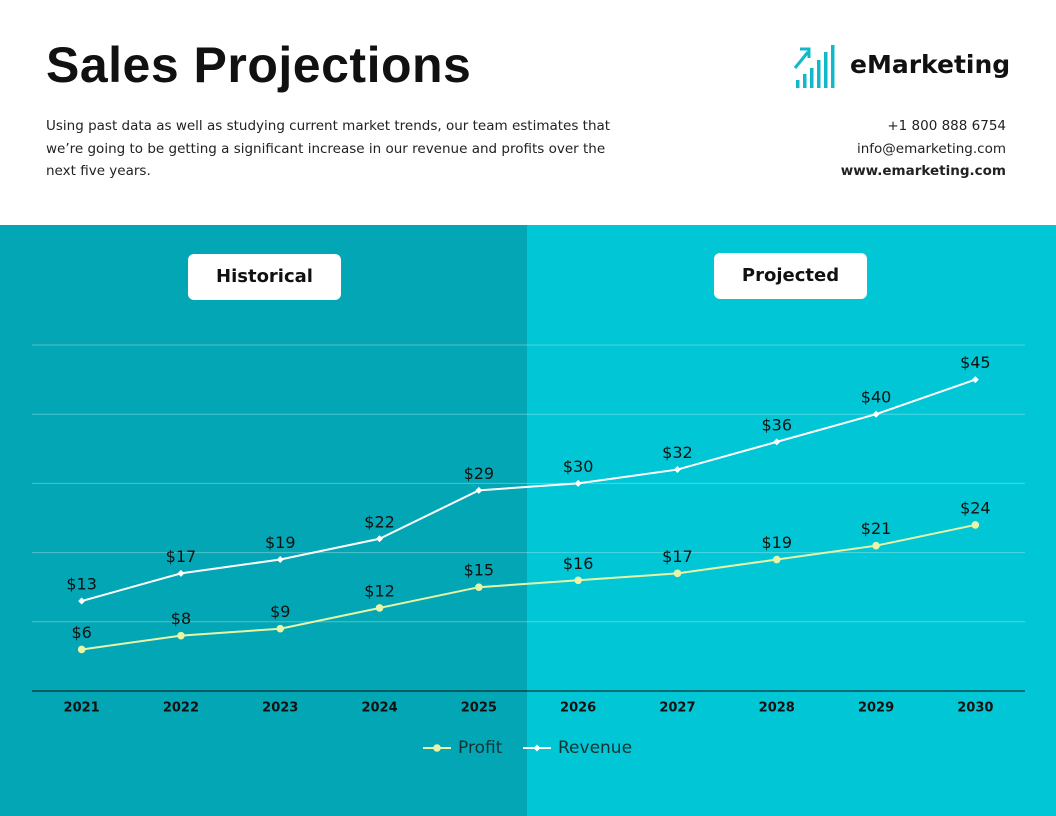 The image size is (1056, 816). I want to click on data-label: $22, so click(379, 521).